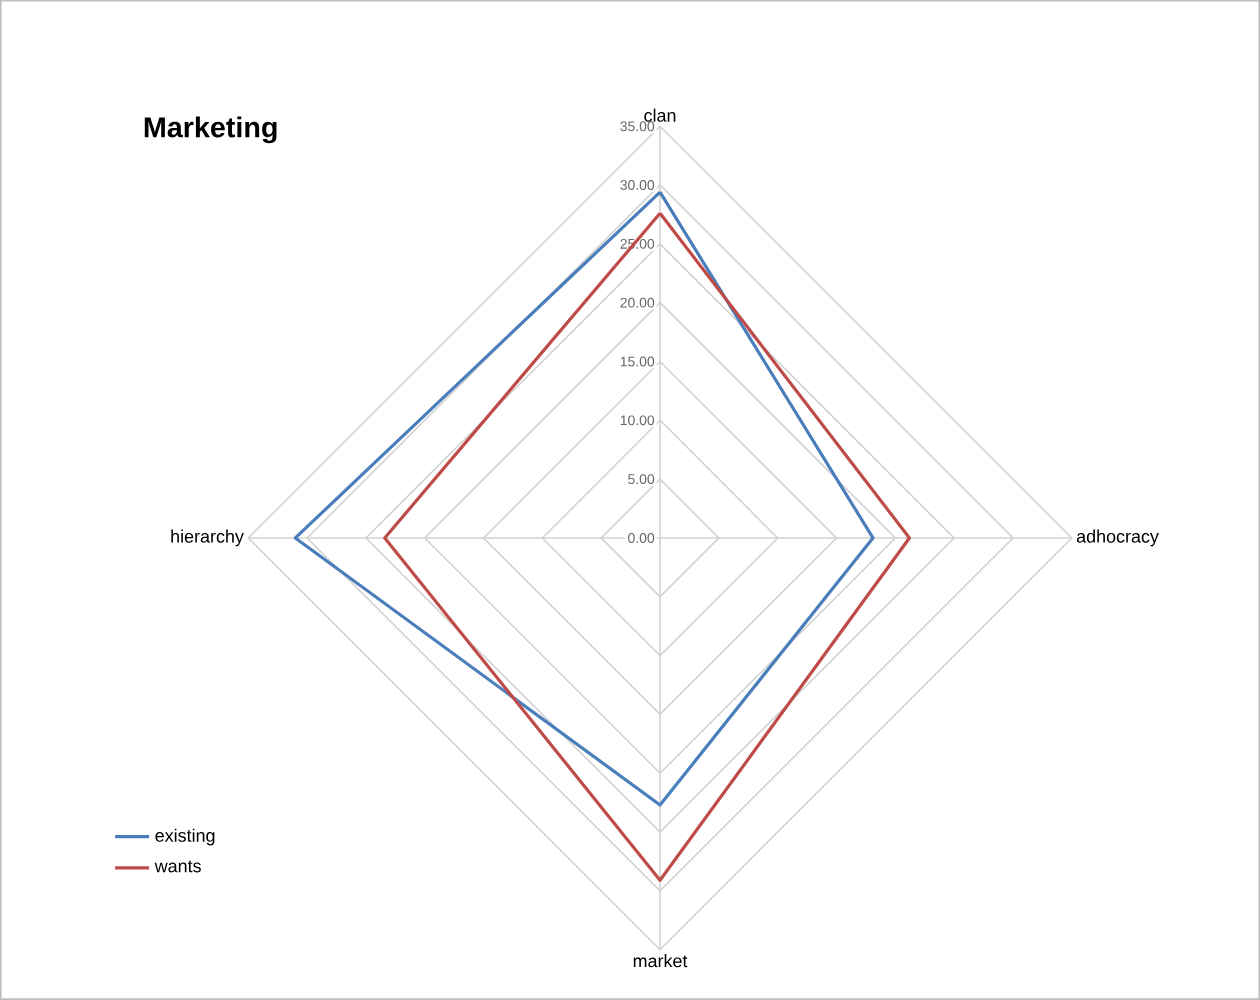  What do you see at coordinates (660, 115) in the screenshot?
I see `spoke-label: clan` at bounding box center [660, 115].